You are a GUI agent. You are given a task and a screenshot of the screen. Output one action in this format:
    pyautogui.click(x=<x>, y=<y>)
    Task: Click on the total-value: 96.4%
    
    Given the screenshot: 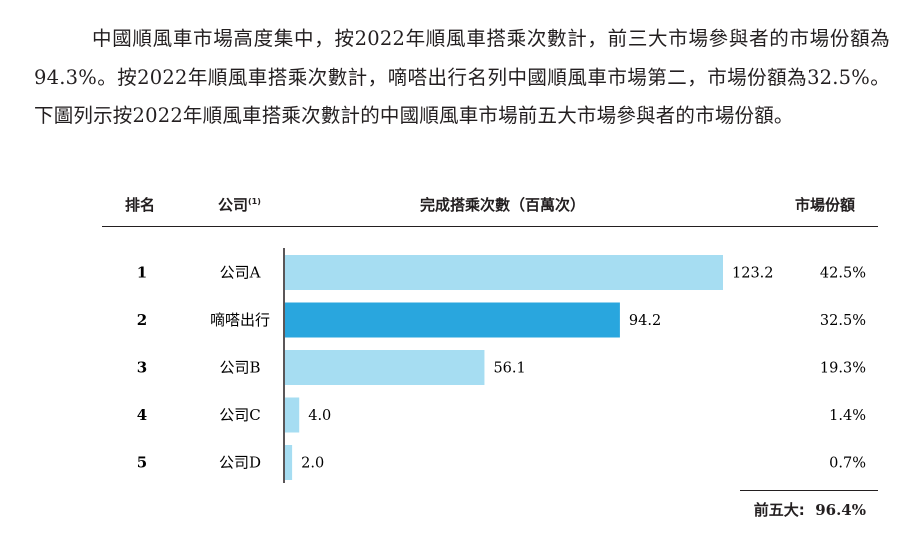 What is the action you would take?
    pyautogui.click(x=840, y=510)
    